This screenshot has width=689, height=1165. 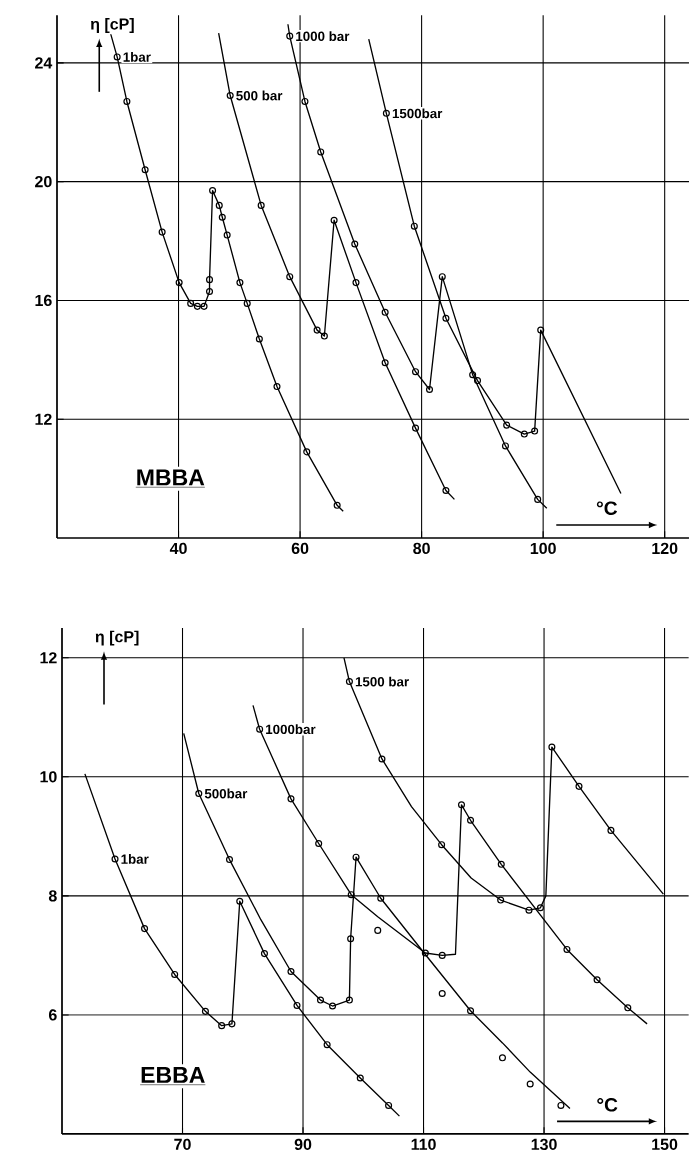 I want to click on x-tick-label: 90, so click(x=303, y=1144).